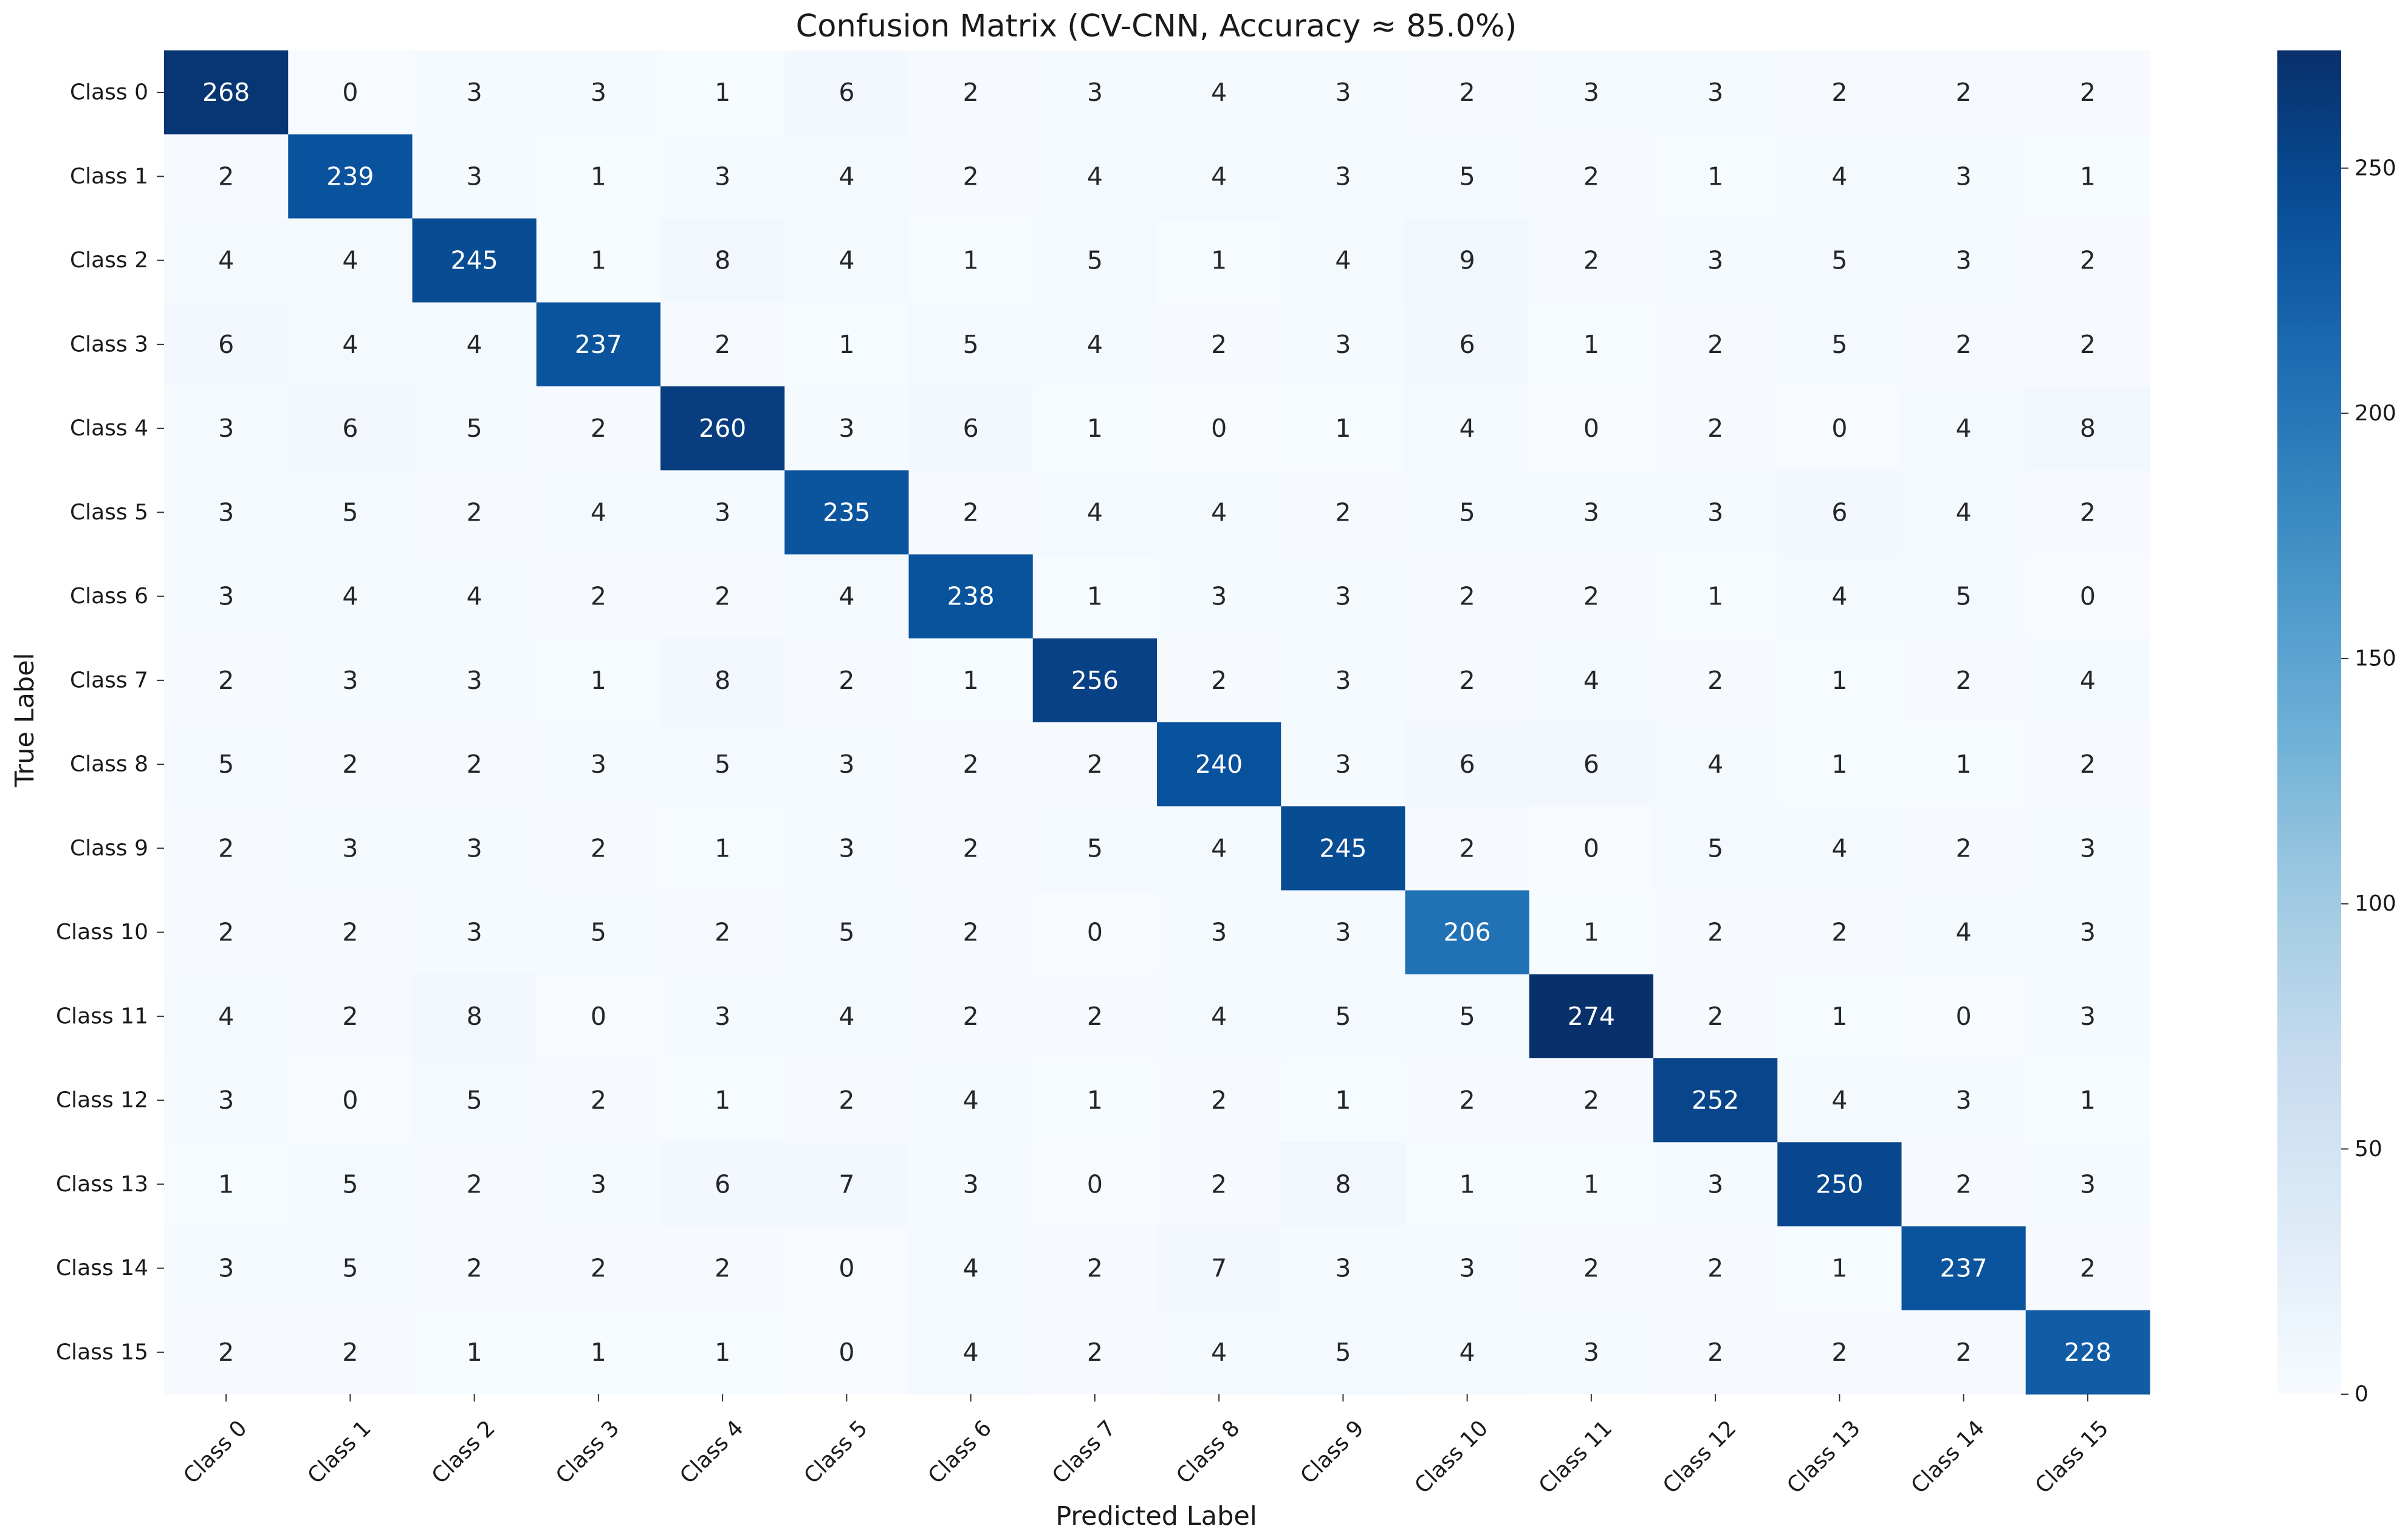 This screenshot has height=1540, width=2408. I want to click on y-tick-label: Class 15, so click(102, 1352).